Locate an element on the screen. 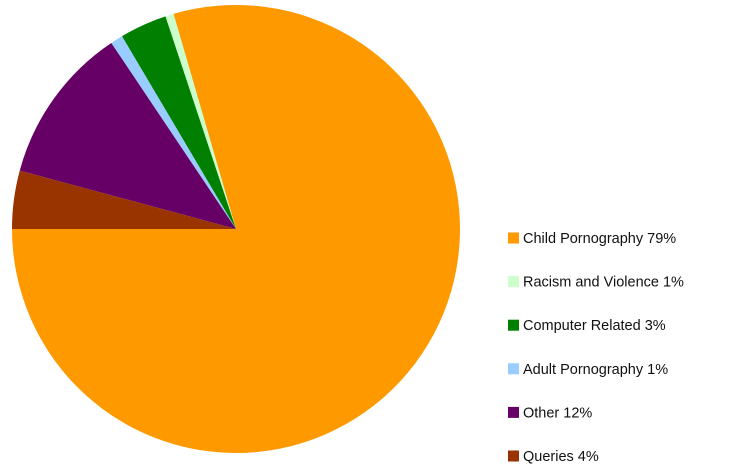 This screenshot has height=465, width=730. legend-item: Computer Related 3% is located at coordinates (587, 326).